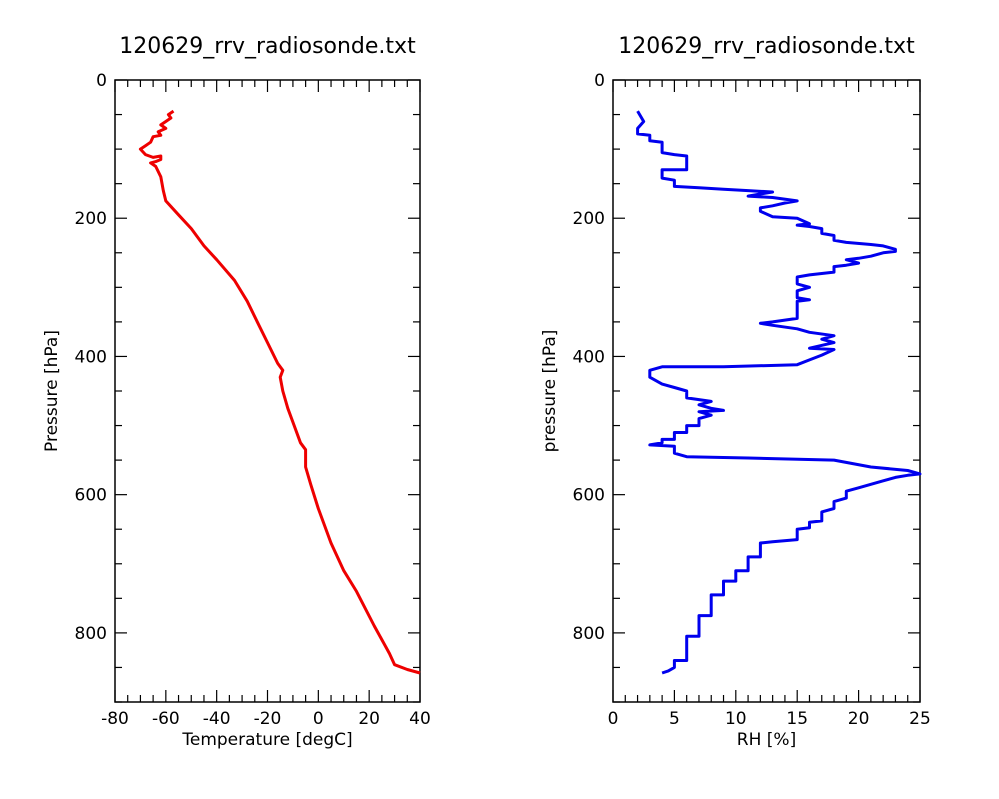 Image resolution: width=999 pixels, height=799 pixels. What do you see at coordinates (217, 719) in the screenshot?
I see `x-tick-label: -40` at bounding box center [217, 719].